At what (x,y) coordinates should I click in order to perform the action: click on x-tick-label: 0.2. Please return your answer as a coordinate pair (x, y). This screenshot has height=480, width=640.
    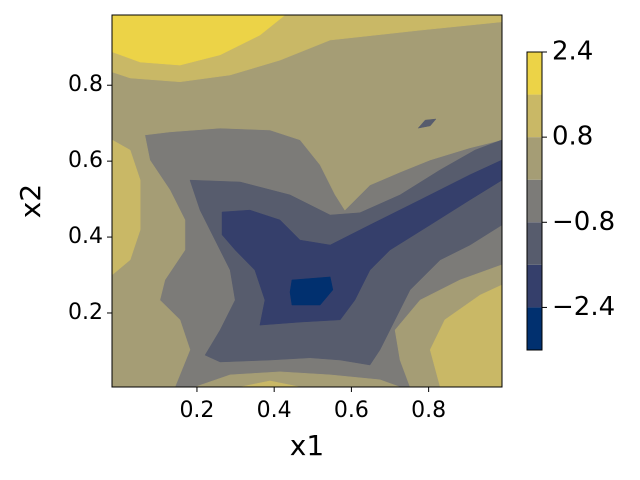
    Looking at the image, I should click on (196, 410).